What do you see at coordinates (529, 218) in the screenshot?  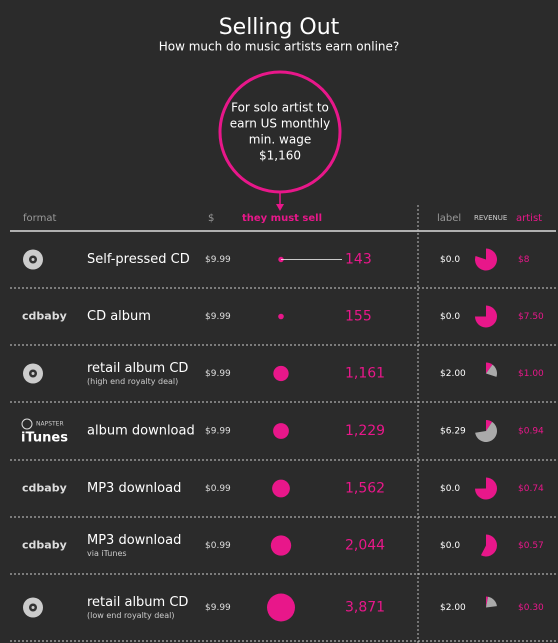 I see `col-header: artist` at bounding box center [529, 218].